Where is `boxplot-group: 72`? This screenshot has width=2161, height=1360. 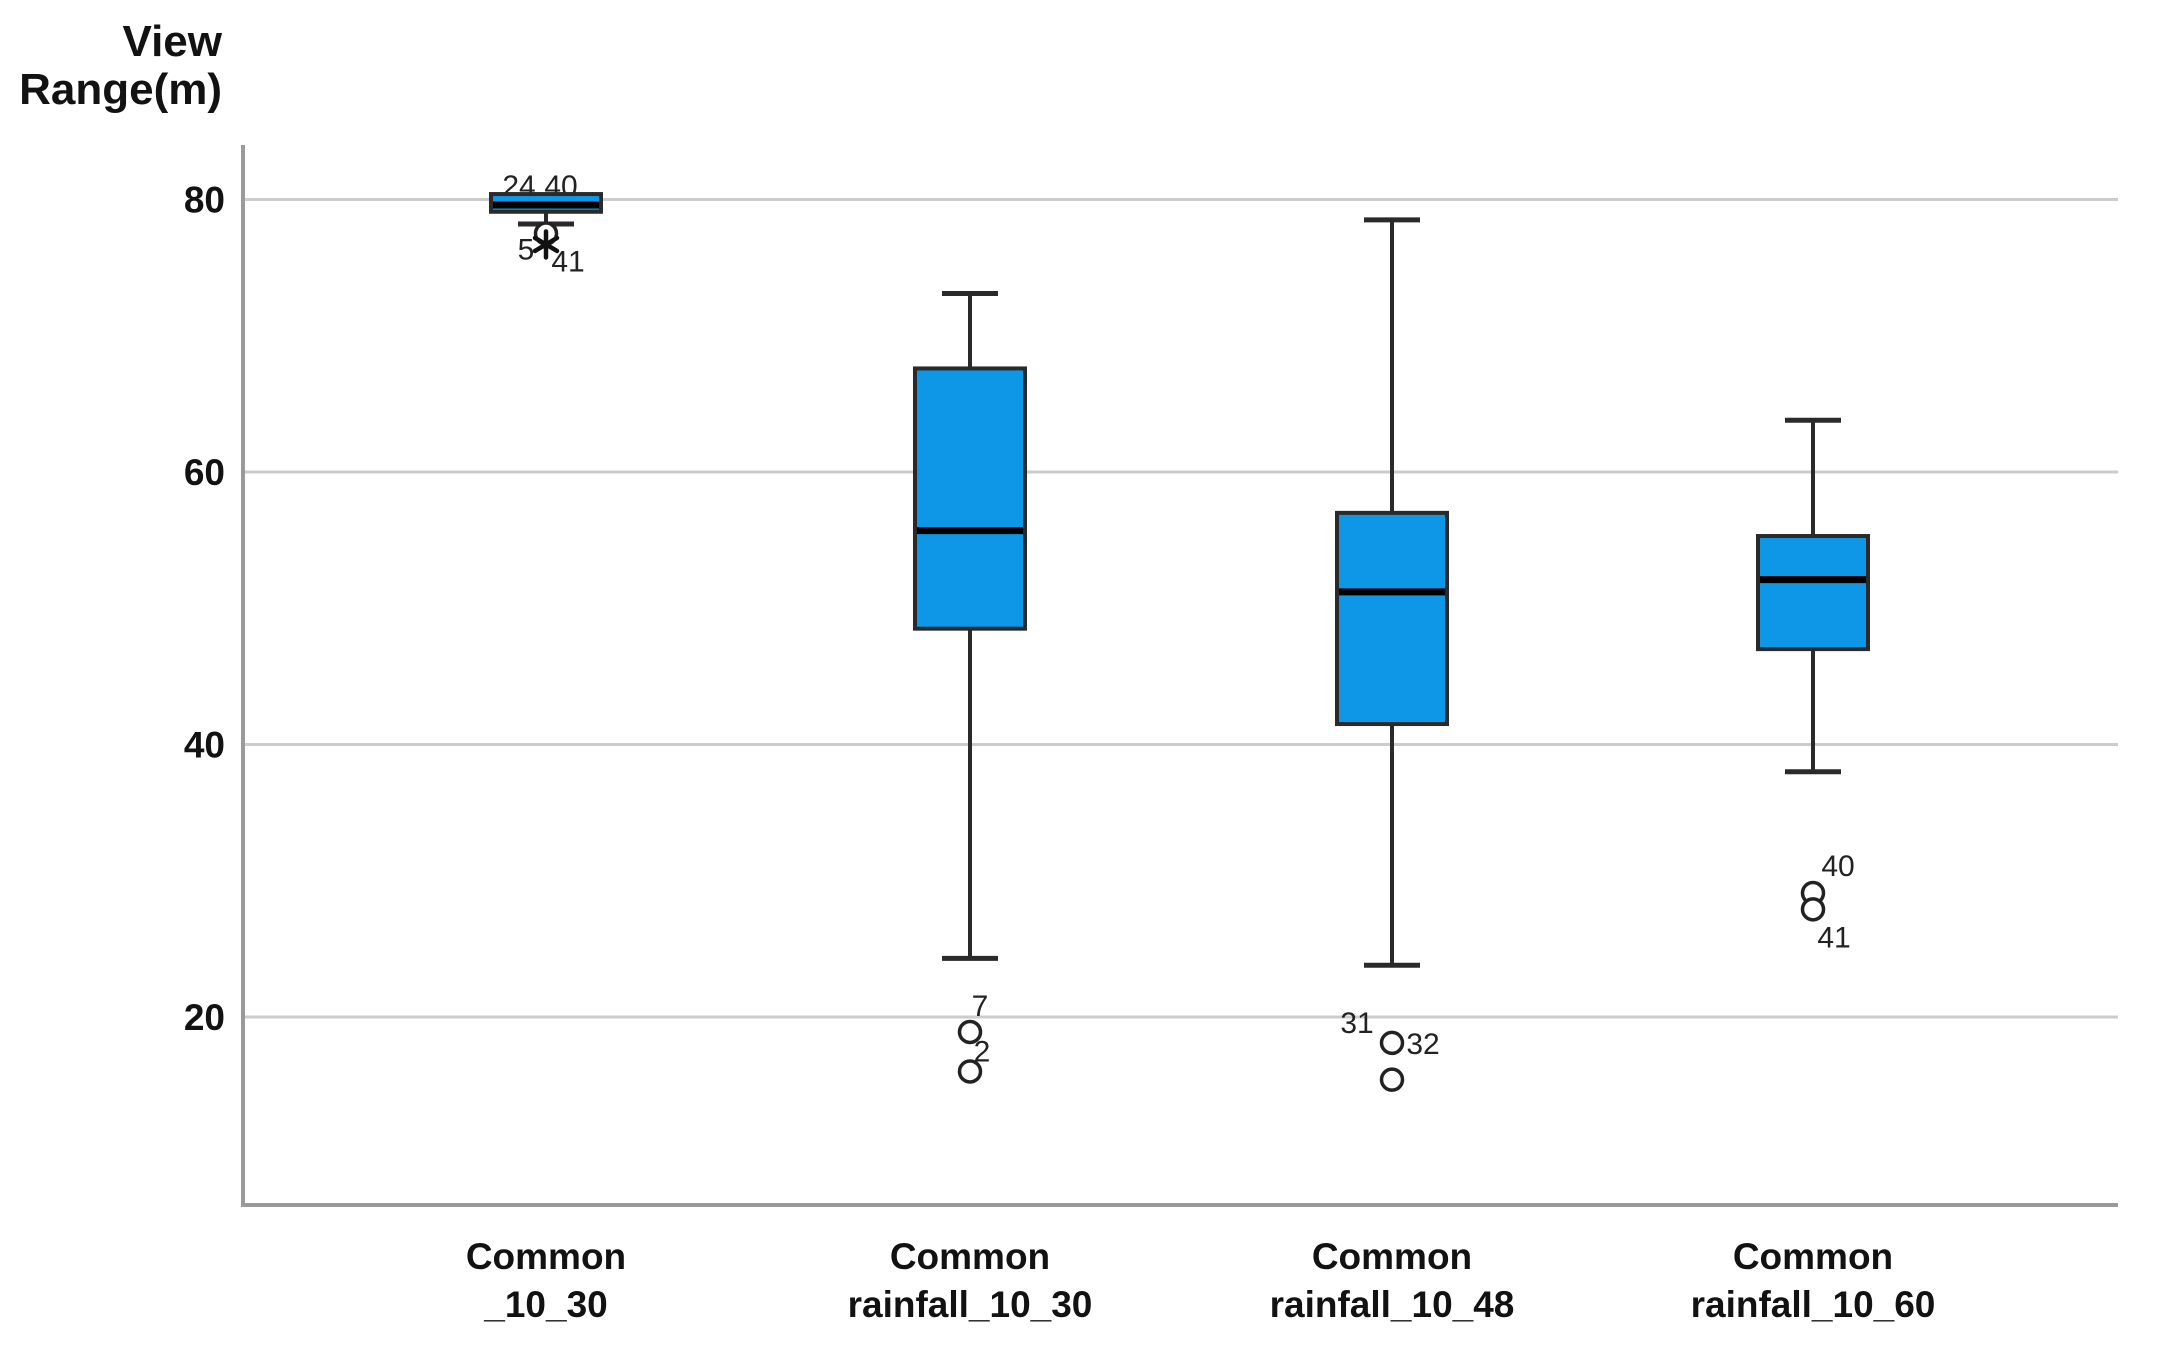
boxplot-group: 72 is located at coordinates (970, 687).